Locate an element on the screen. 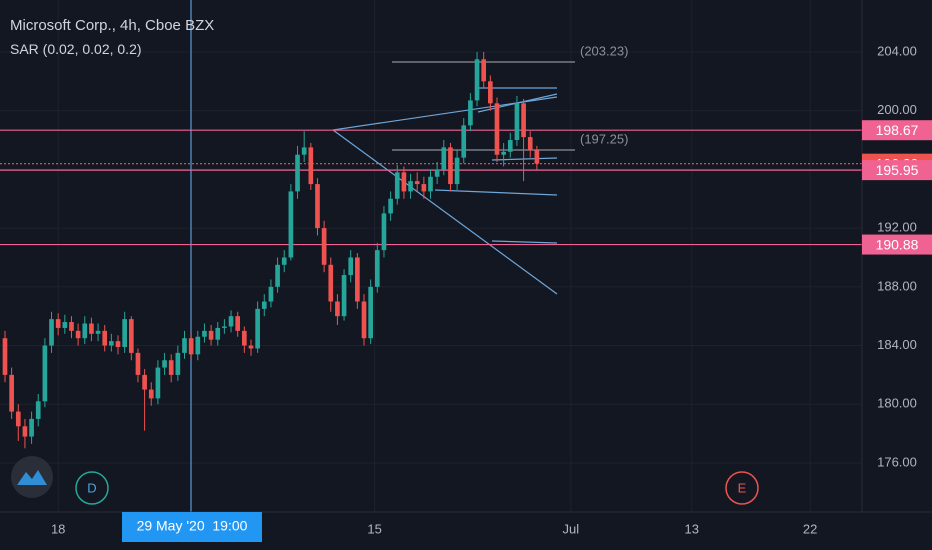 This screenshot has width=932, height=550. x-tick-label: Jul is located at coordinates (570, 528).